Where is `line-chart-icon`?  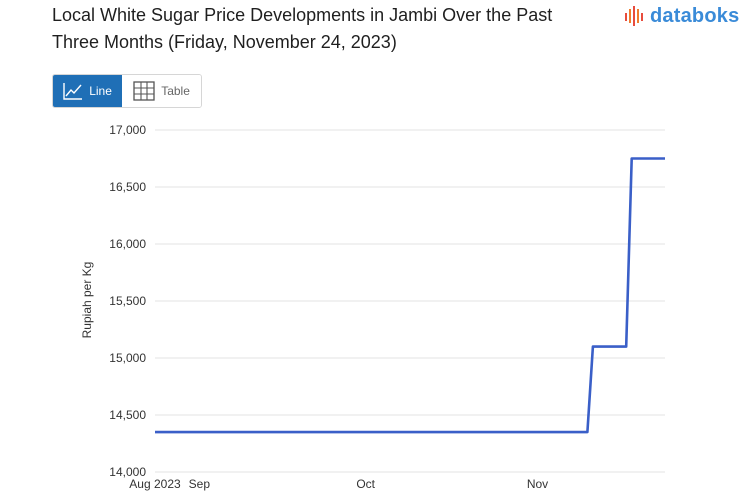
line-chart-icon is located at coordinates (73, 91).